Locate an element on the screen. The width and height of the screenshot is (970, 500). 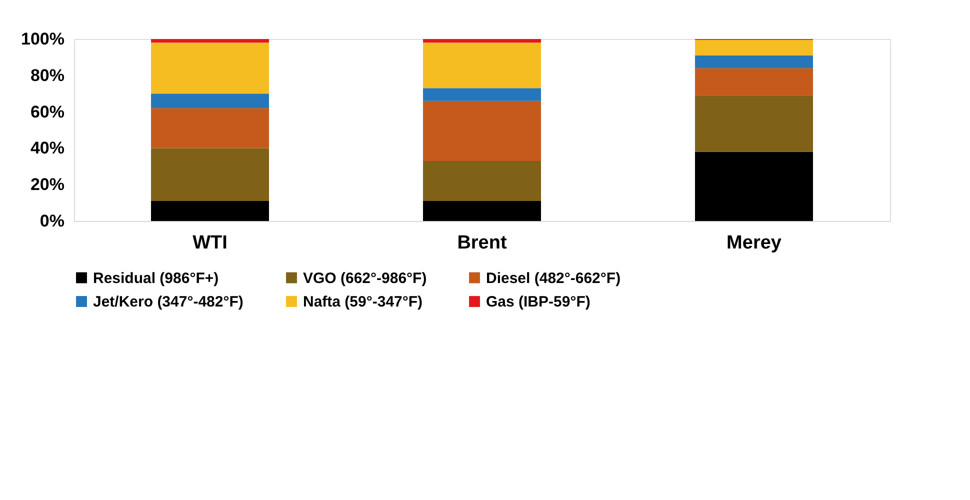
x-tick-label: Brent is located at coordinates (482, 243).